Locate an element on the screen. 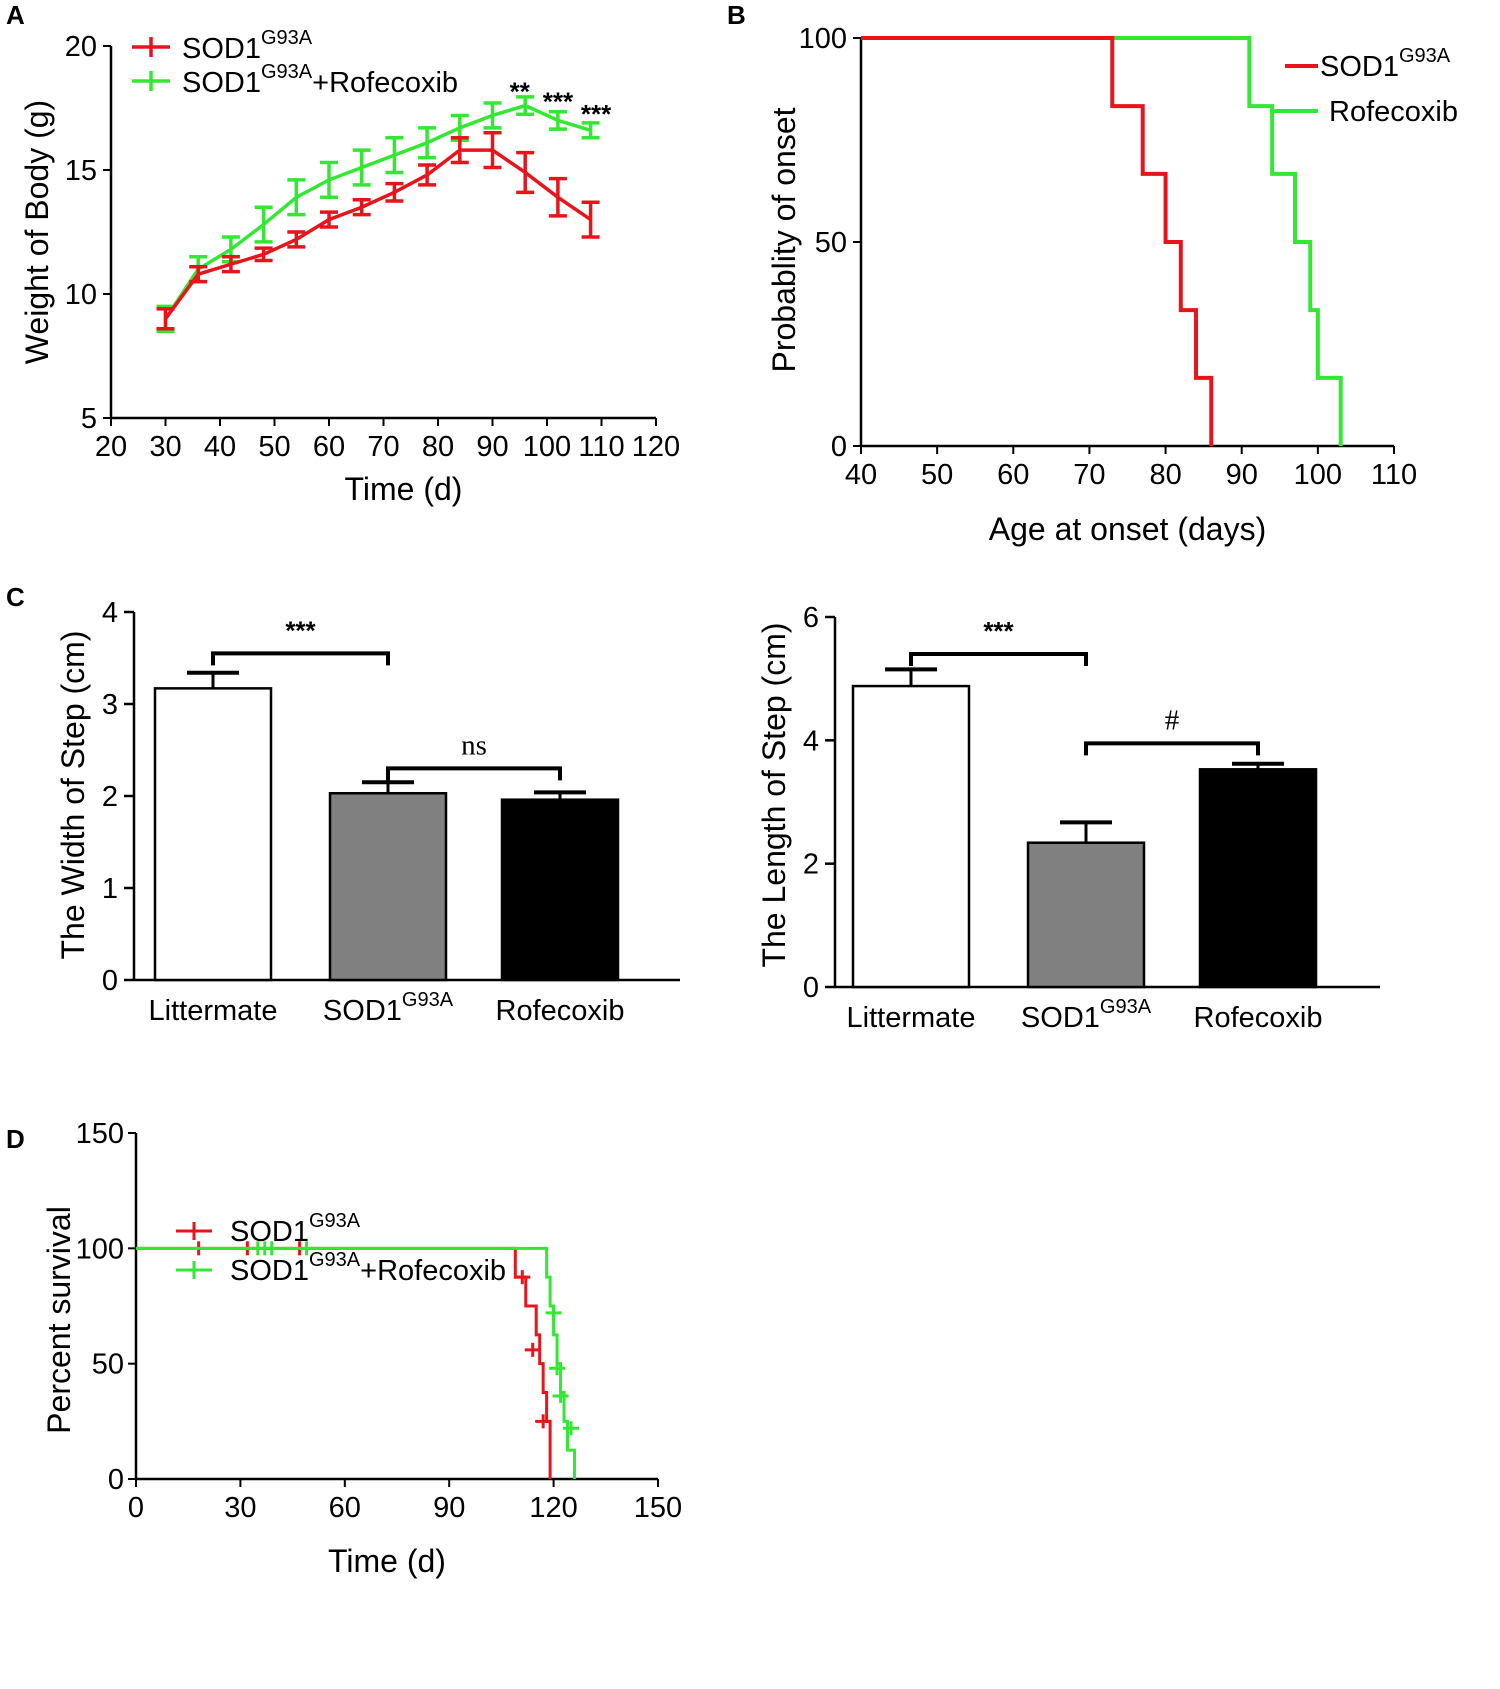 The height and width of the screenshot is (1689, 1500). panel-label-d: D is located at coordinates (15, 1139).